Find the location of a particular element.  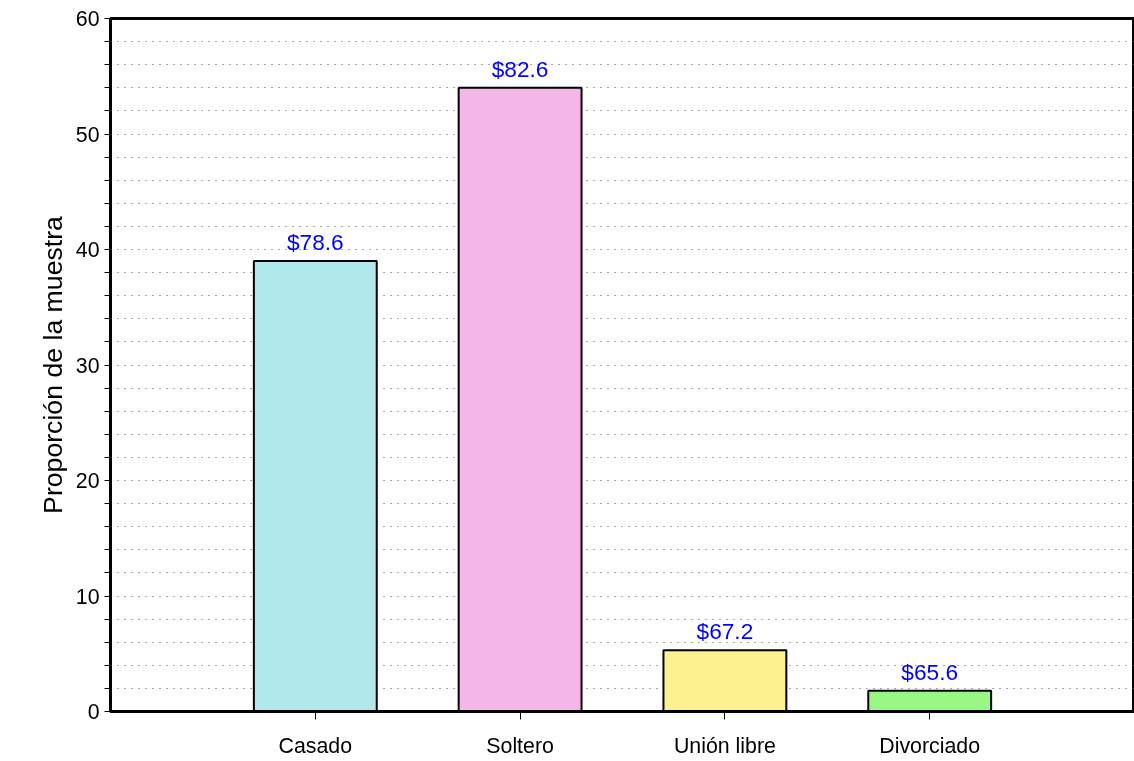

y-axis-title: Proporción de la muestra is located at coordinates (52, 364).